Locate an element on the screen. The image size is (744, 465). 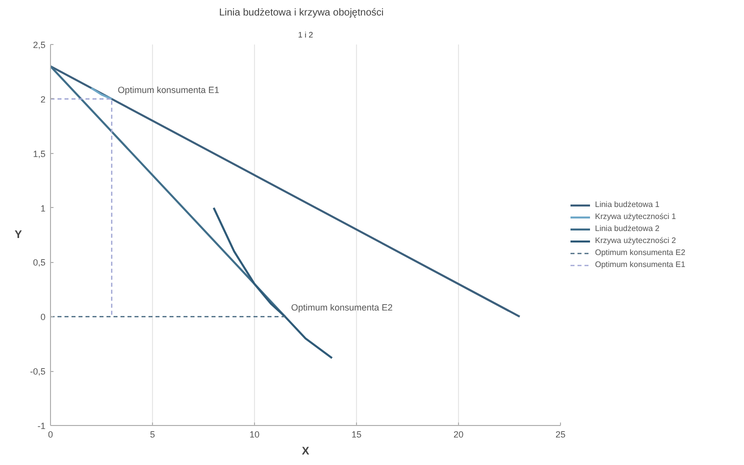
y-tick-label: 0 is located at coordinates (43, 317).